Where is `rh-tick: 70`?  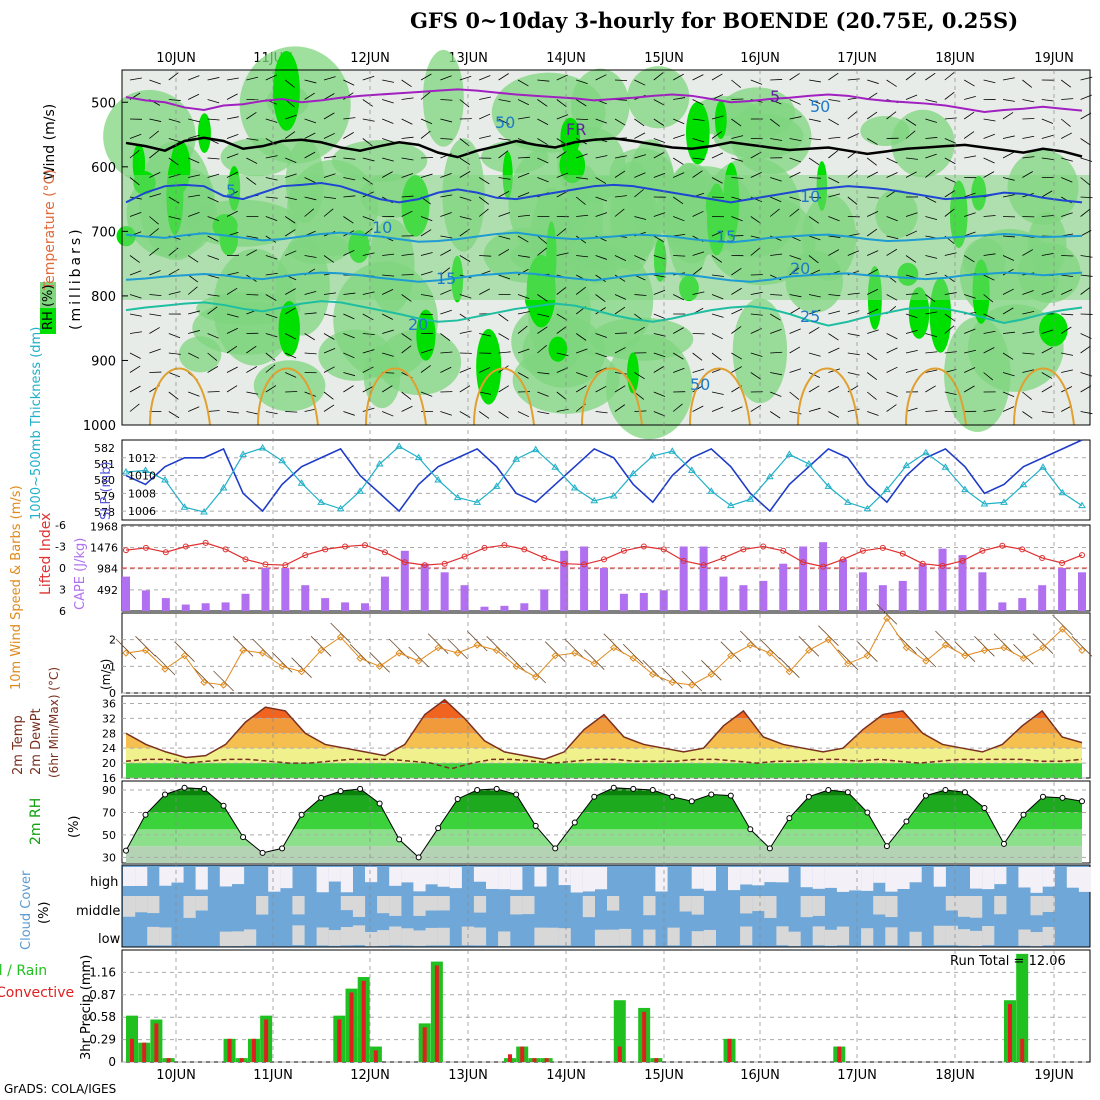 rh-tick: 70 is located at coordinates (109, 812).